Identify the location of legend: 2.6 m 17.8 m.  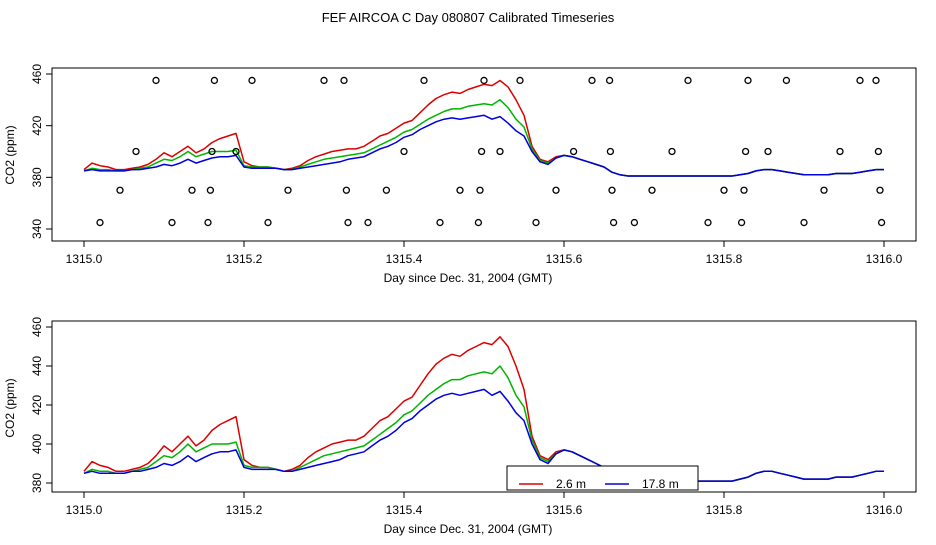
(602, 478).